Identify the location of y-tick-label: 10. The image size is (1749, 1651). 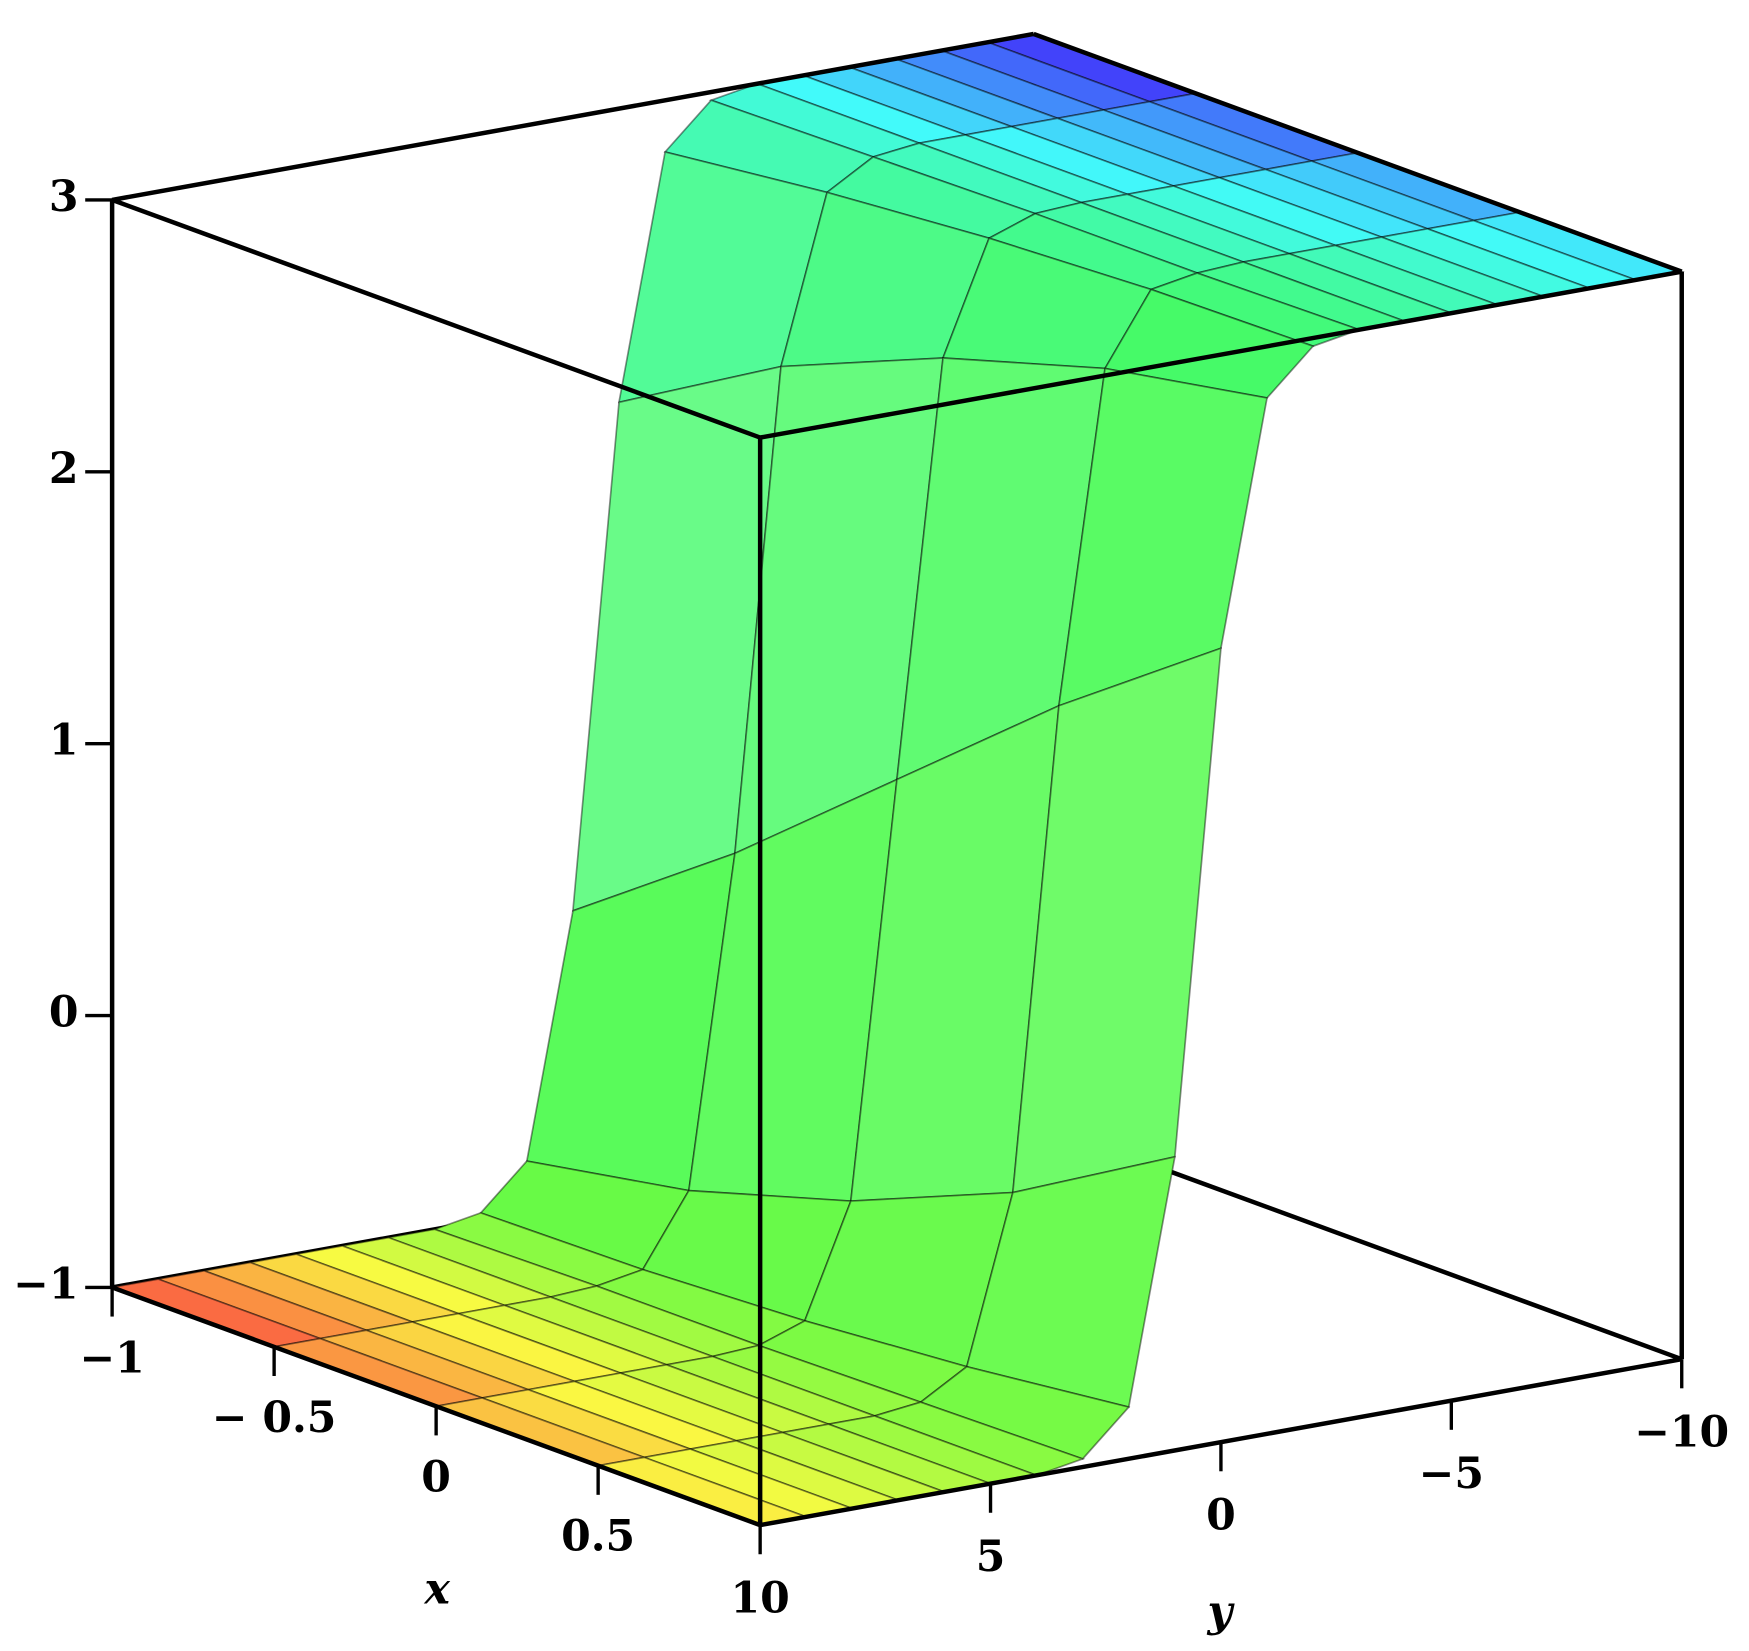
(760, 1598).